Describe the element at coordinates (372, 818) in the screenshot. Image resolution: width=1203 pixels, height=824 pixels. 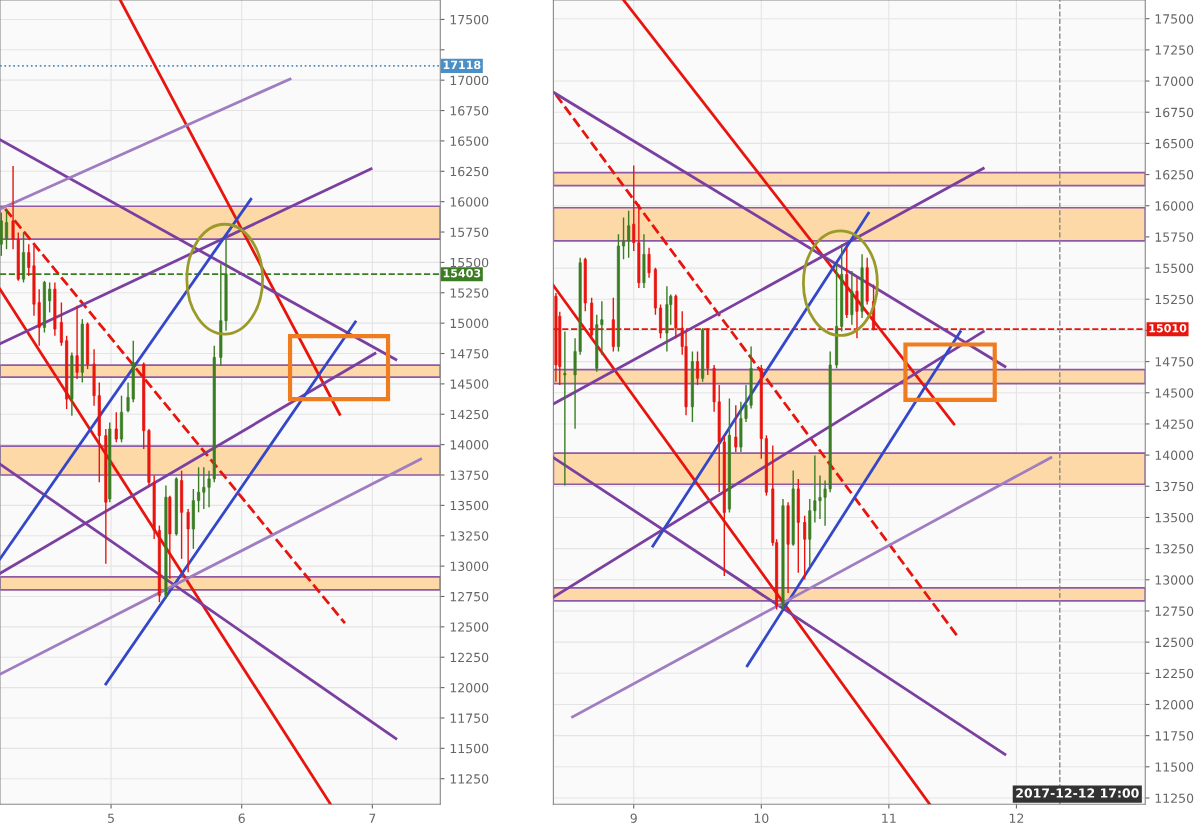
I see `x-tick-label: 7` at that location.